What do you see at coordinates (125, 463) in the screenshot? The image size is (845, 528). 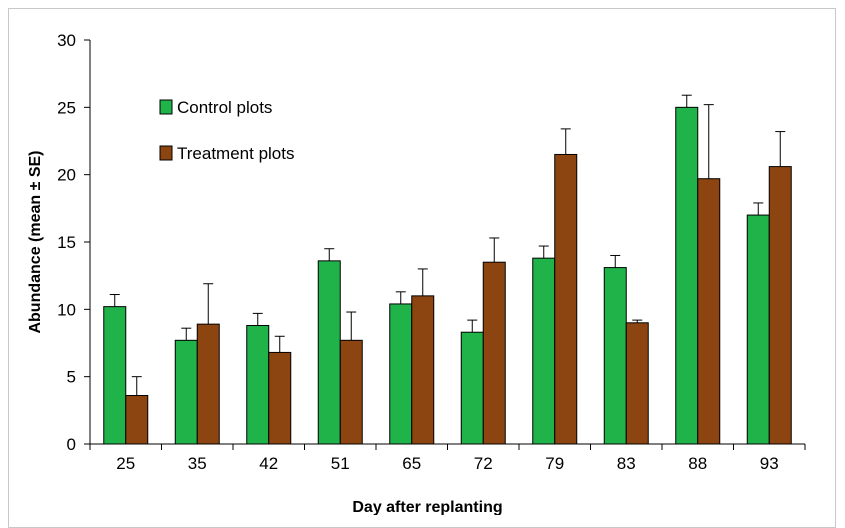 I see `x-tick-label: 25` at bounding box center [125, 463].